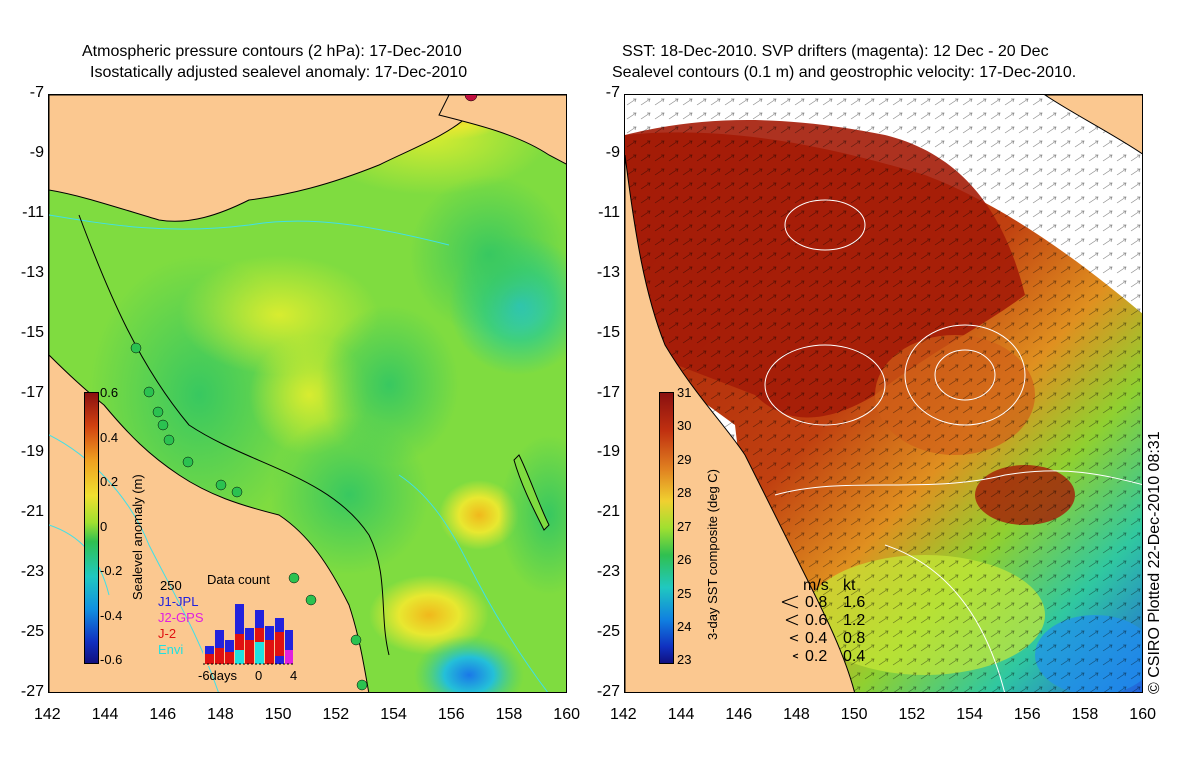 The image size is (1200, 780). I want to click on data-count-max: 250, so click(171, 585).